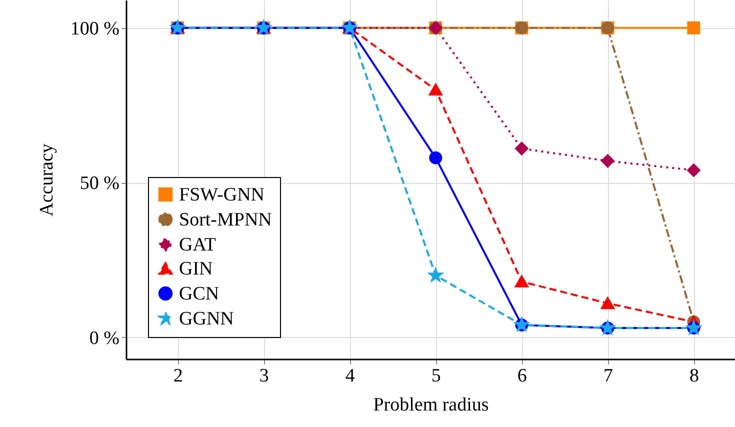 The height and width of the screenshot is (427, 735). What do you see at coordinates (431, 405) in the screenshot?
I see `x-axis-title: Problem radius` at bounding box center [431, 405].